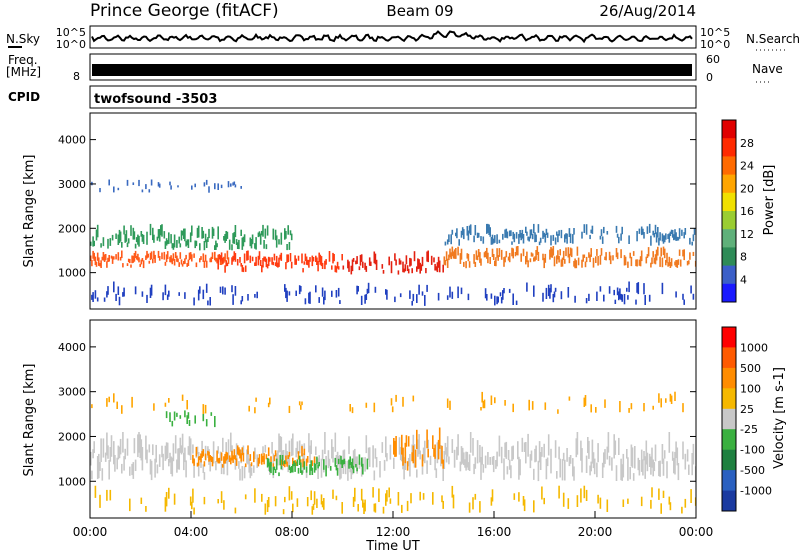 This screenshot has height=558, width=800. I want to click on colorbar-tick-label: 4, so click(743, 279).